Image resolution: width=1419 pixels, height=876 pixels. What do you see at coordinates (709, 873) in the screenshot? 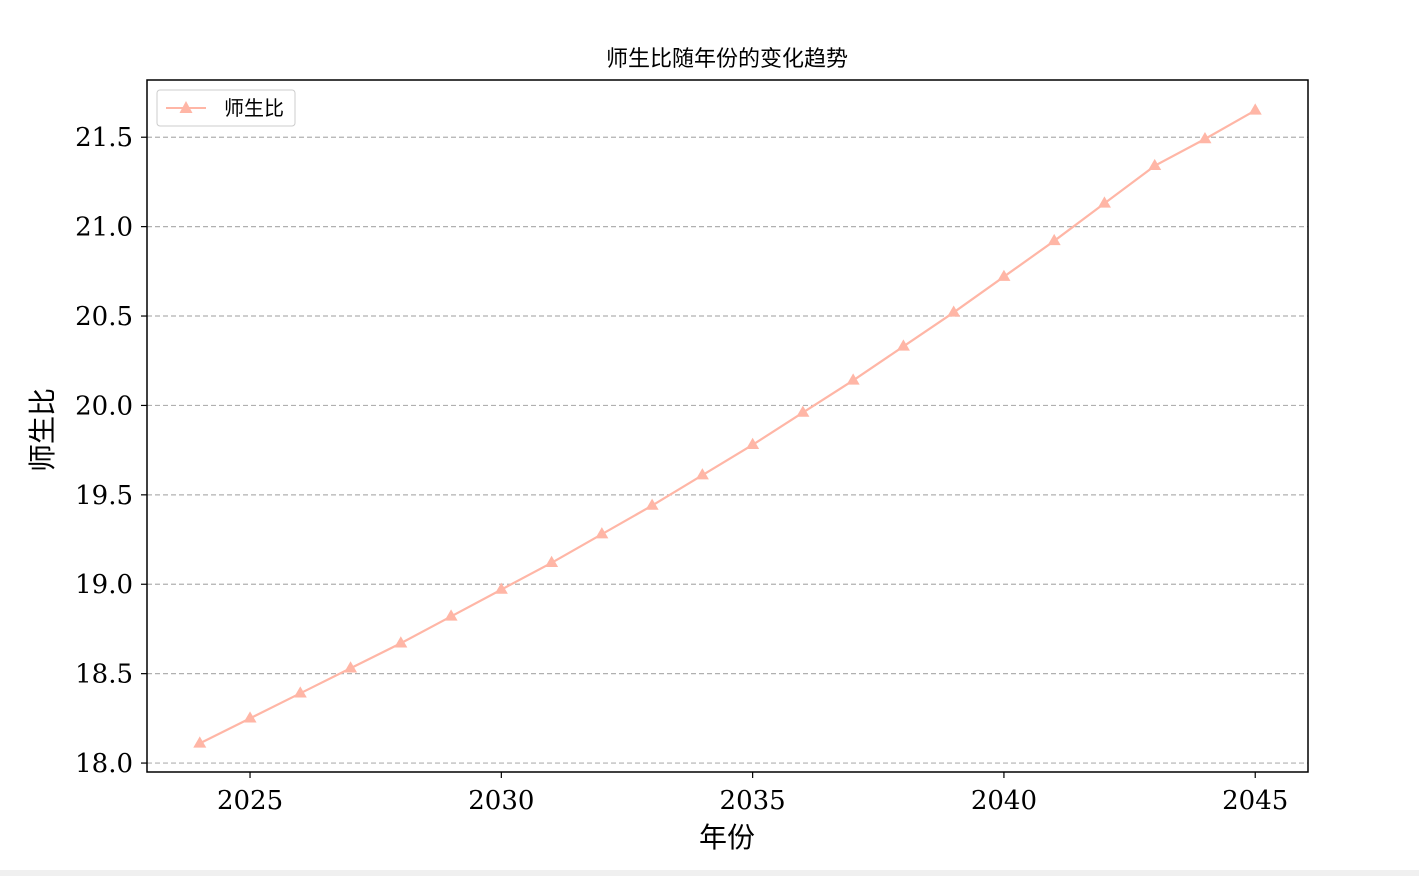
I see `window-bottom-strip` at bounding box center [709, 873].